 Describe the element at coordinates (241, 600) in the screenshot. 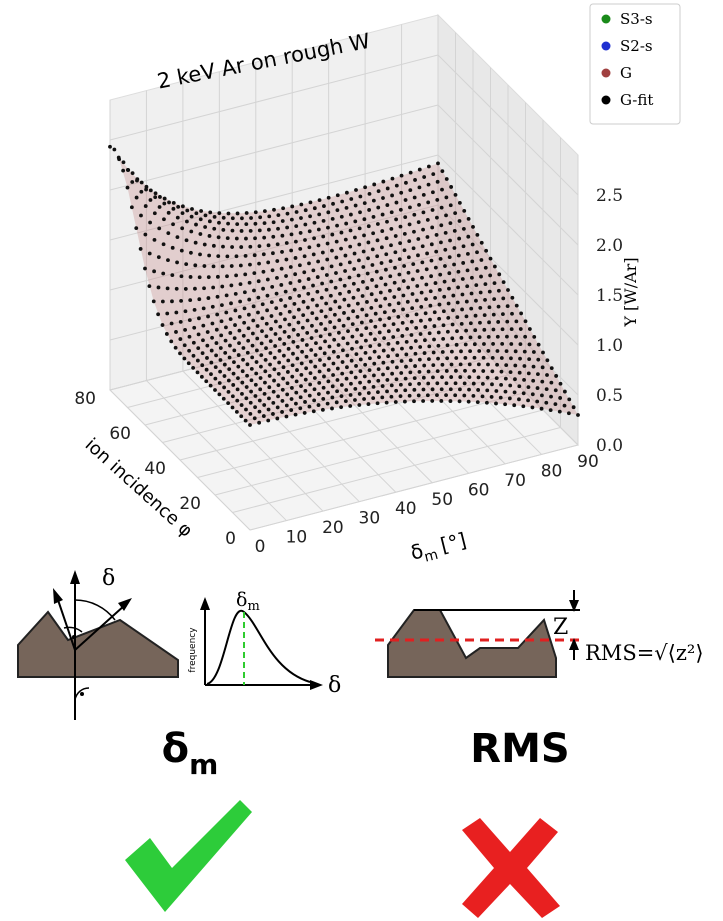

I see `peak-symbol: δ` at that location.